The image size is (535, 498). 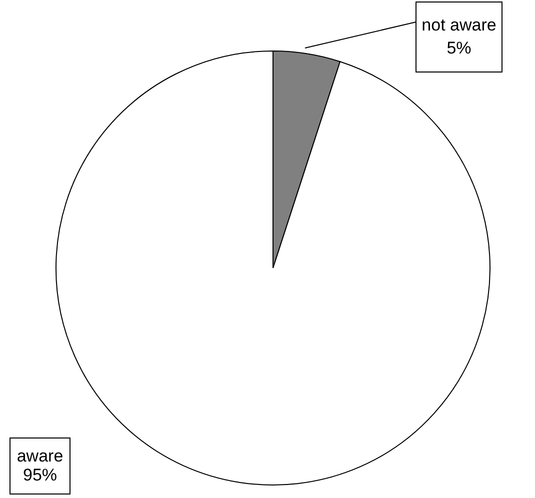 I want to click on data-label: 95%, so click(x=40, y=474).